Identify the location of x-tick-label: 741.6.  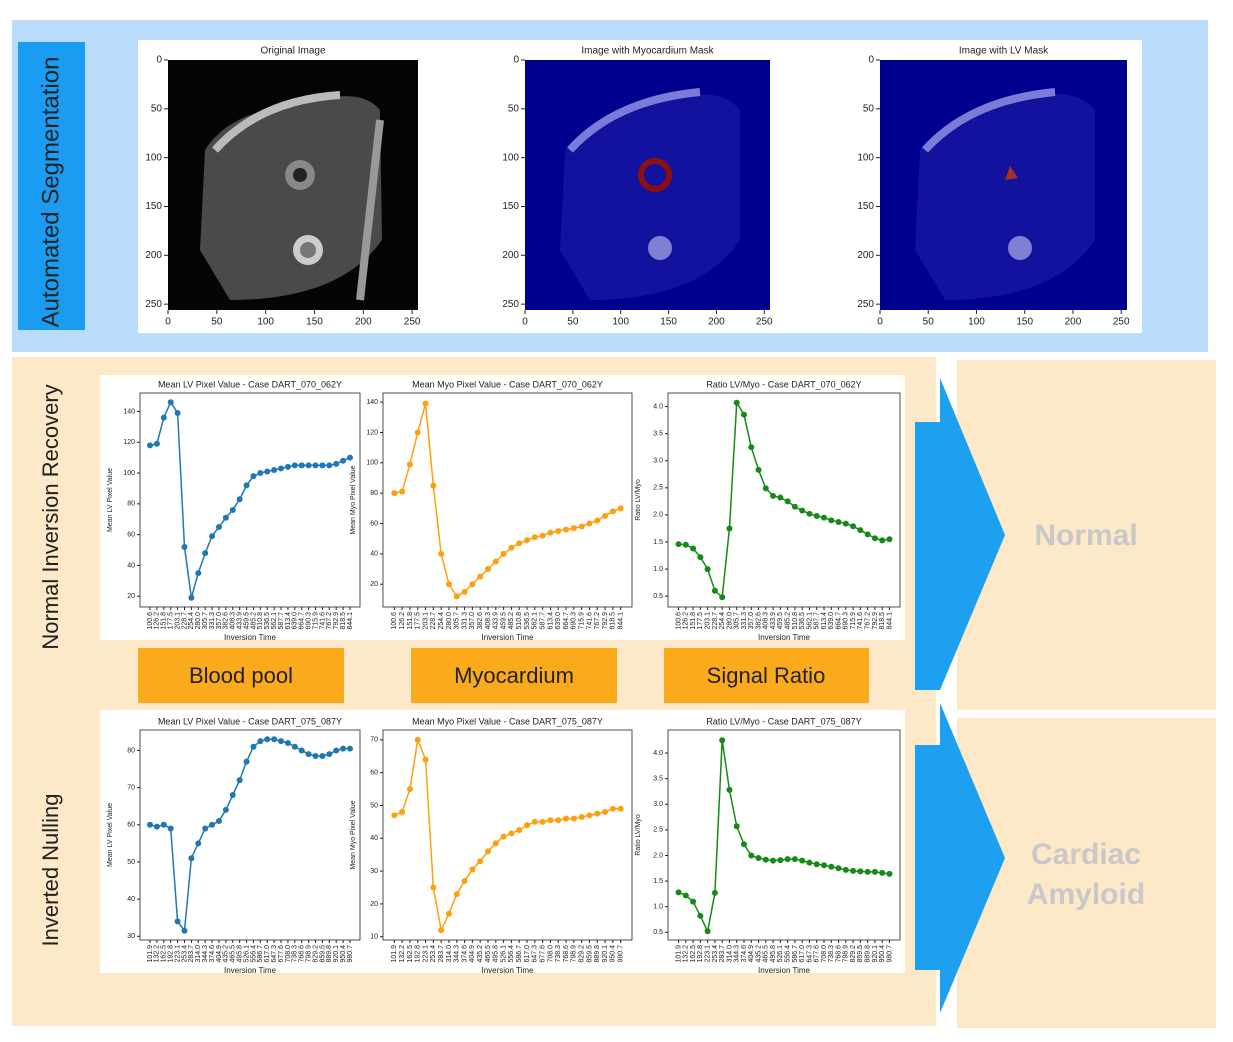
(589, 621).